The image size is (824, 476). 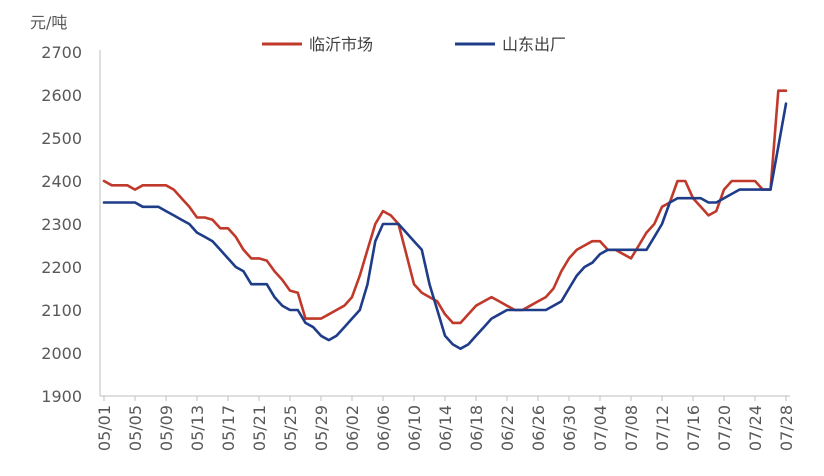 I want to click on y-tick-label: 2300, so click(x=61, y=224).